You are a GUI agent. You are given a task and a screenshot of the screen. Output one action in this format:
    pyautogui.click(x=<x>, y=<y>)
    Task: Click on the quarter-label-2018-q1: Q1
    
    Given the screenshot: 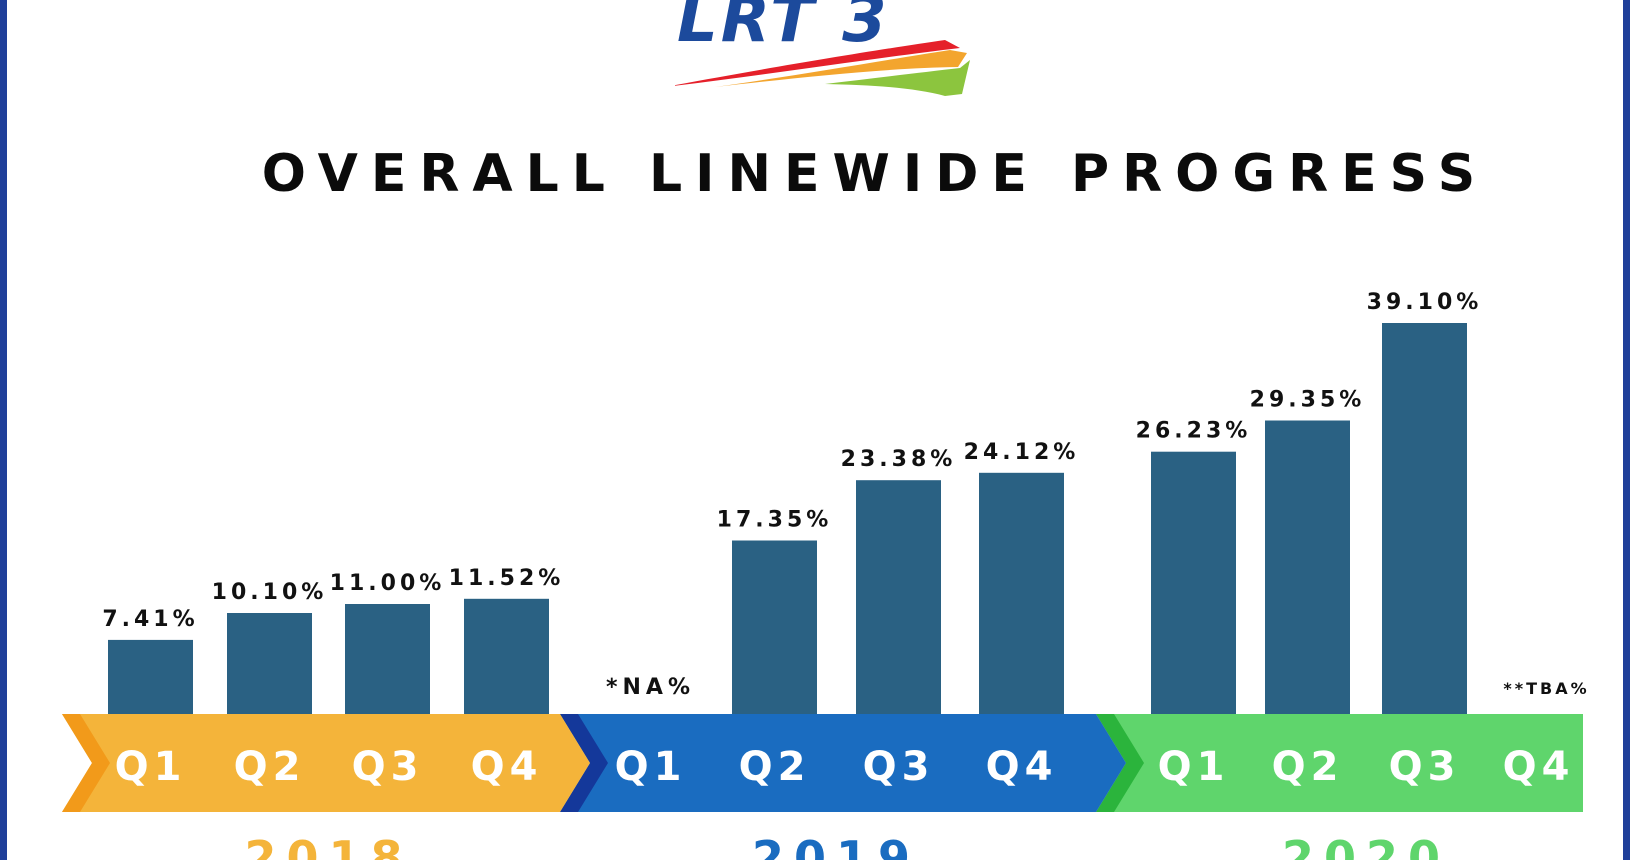 What is the action you would take?
    pyautogui.click(x=151, y=767)
    